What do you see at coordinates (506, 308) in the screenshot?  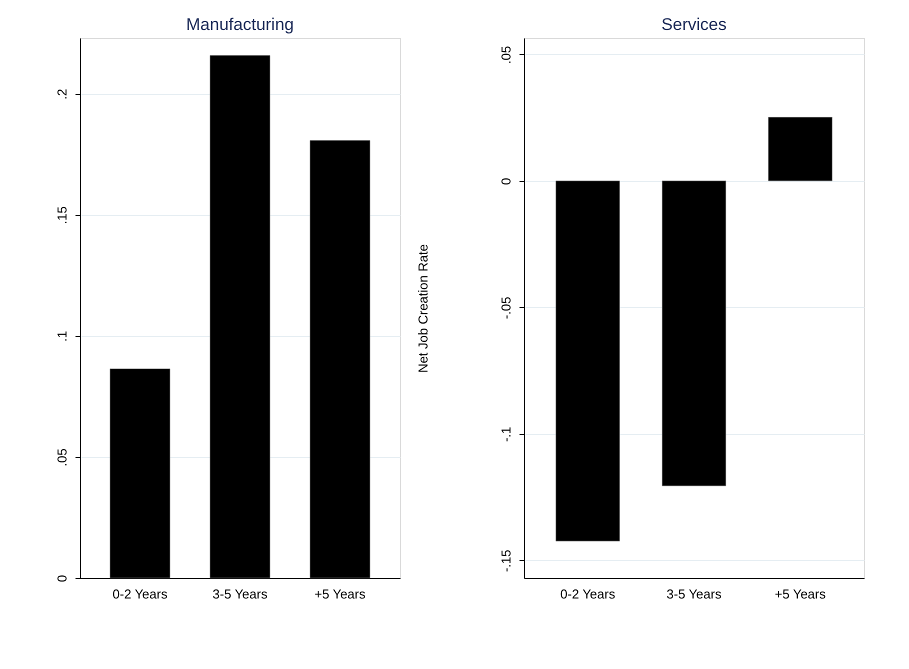 I see `y-tick-label: -.05` at bounding box center [506, 308].